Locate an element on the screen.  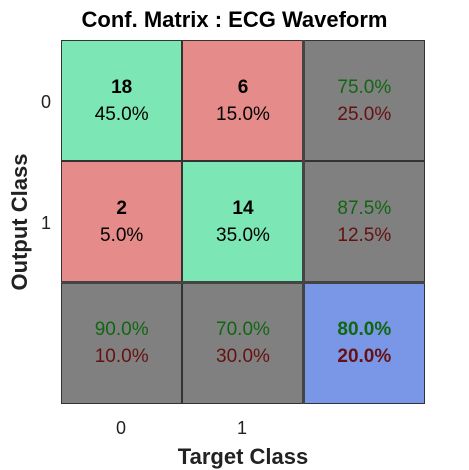
cell-count: 2 is located at coordinates (121, 208).